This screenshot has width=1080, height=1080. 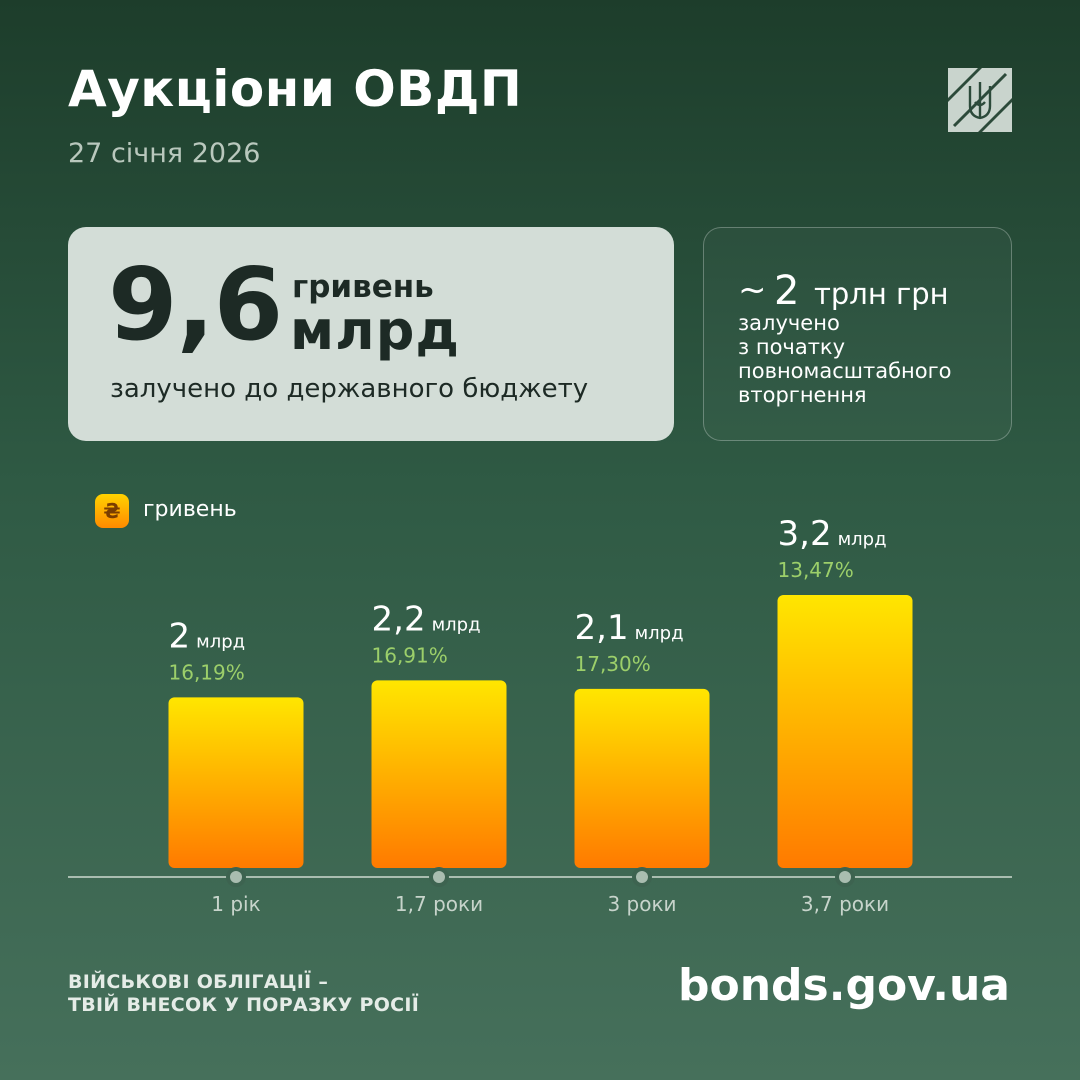 I want to click on yield-label: 13,47%, so click(x=816, y=570).